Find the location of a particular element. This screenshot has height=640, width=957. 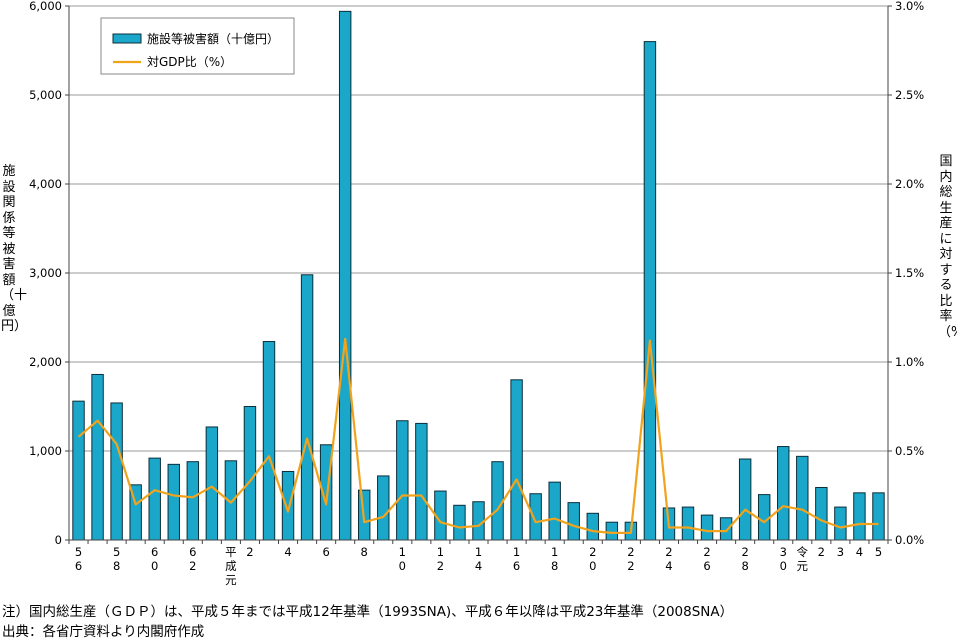

y-left-tick-label: 2,000 is located at coordinates (45, 362).